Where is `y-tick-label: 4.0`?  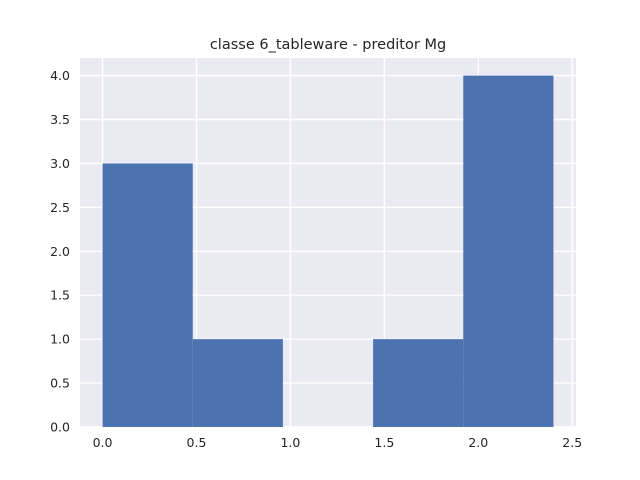 y-tick-label: 4.0 is located at coordinates (60, 75).